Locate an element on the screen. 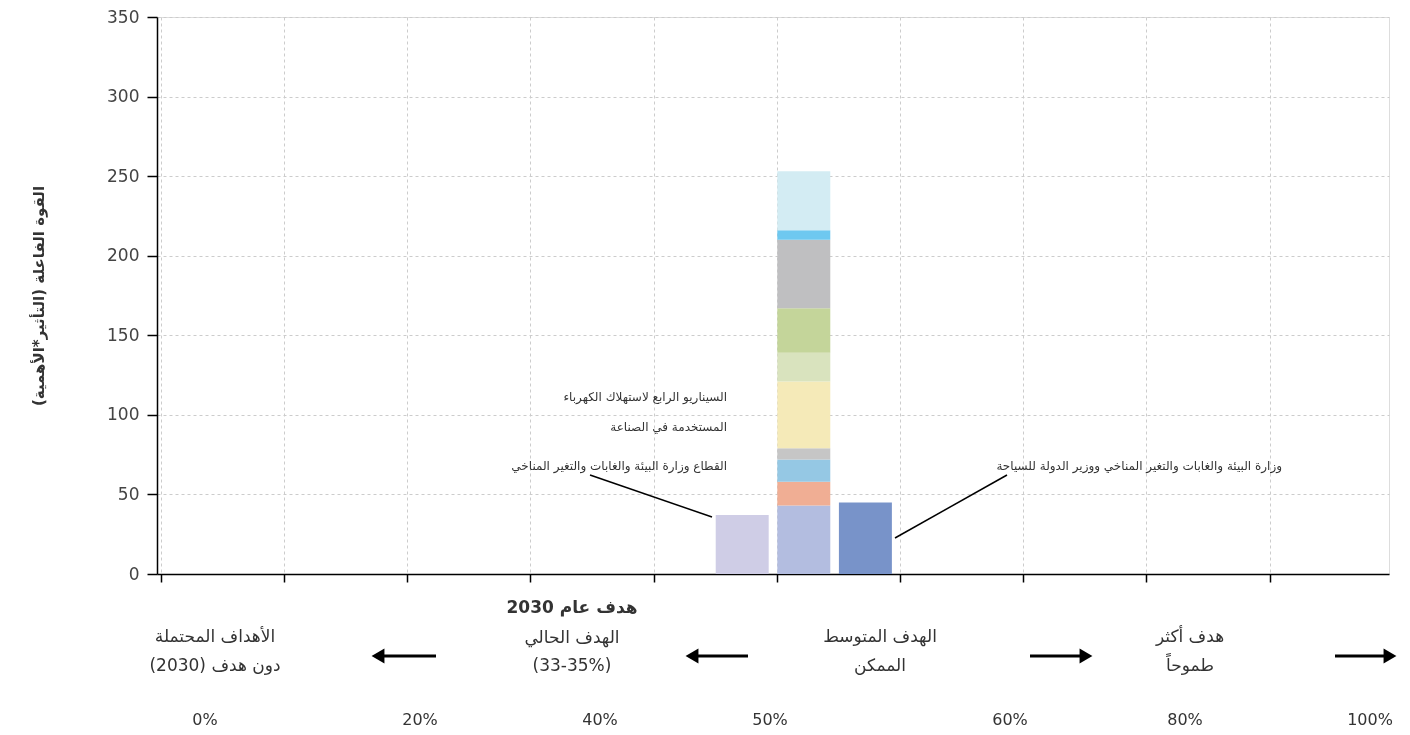  text: 0% is located at coordinates (205, 719).